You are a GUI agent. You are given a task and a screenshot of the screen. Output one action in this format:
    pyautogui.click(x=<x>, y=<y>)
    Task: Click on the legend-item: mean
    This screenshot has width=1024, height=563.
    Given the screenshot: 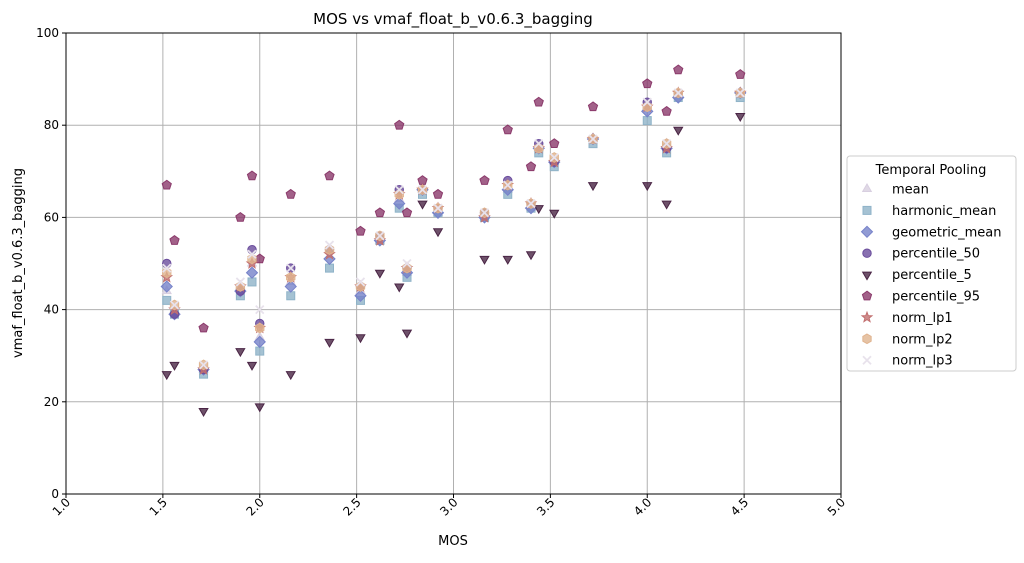 What is the action you would take?
    pyautogui.click(x=895, y=190)
    